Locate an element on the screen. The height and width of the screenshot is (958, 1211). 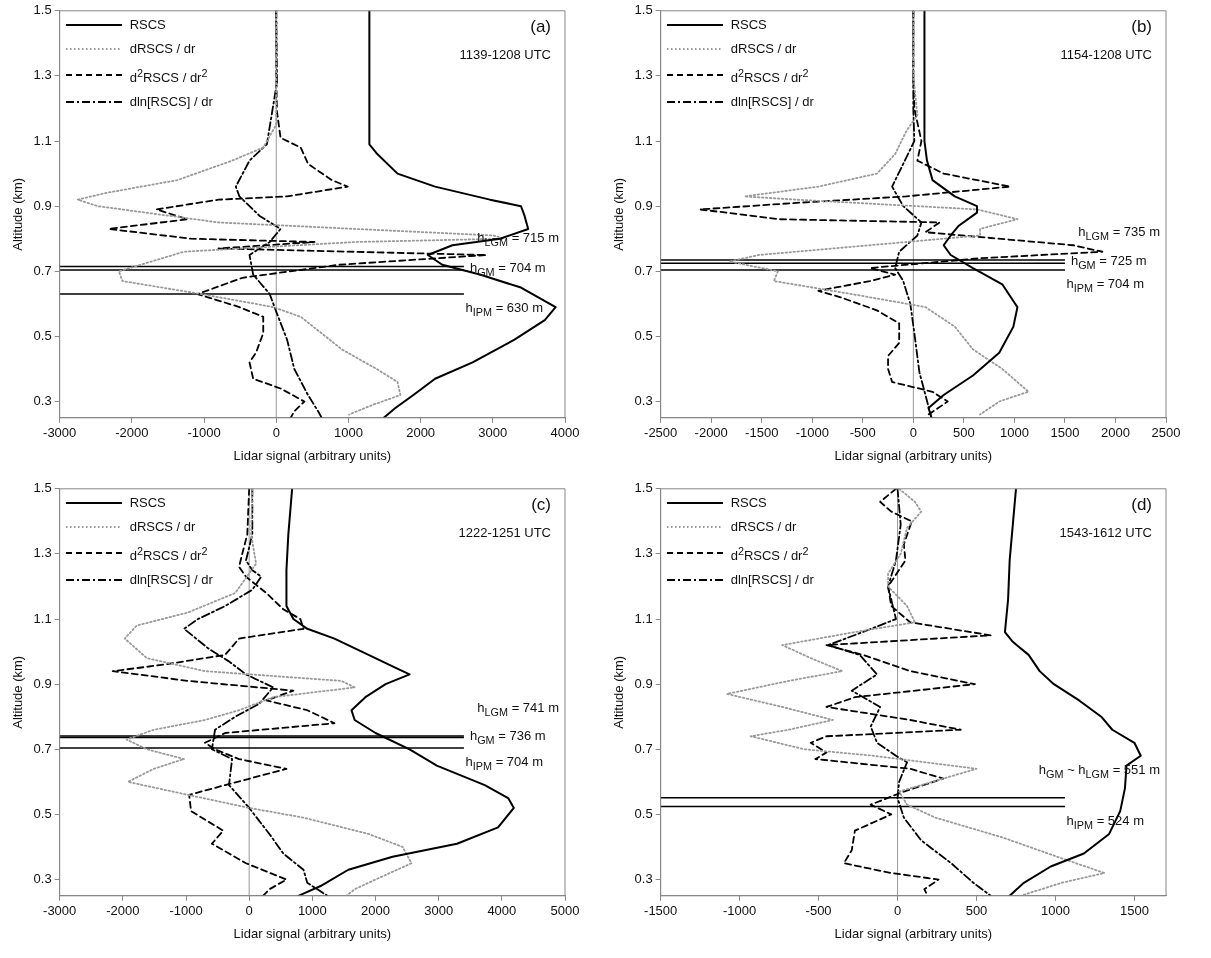
annotation: 1543-1612 UTC is located at coordinates (1105, 532).